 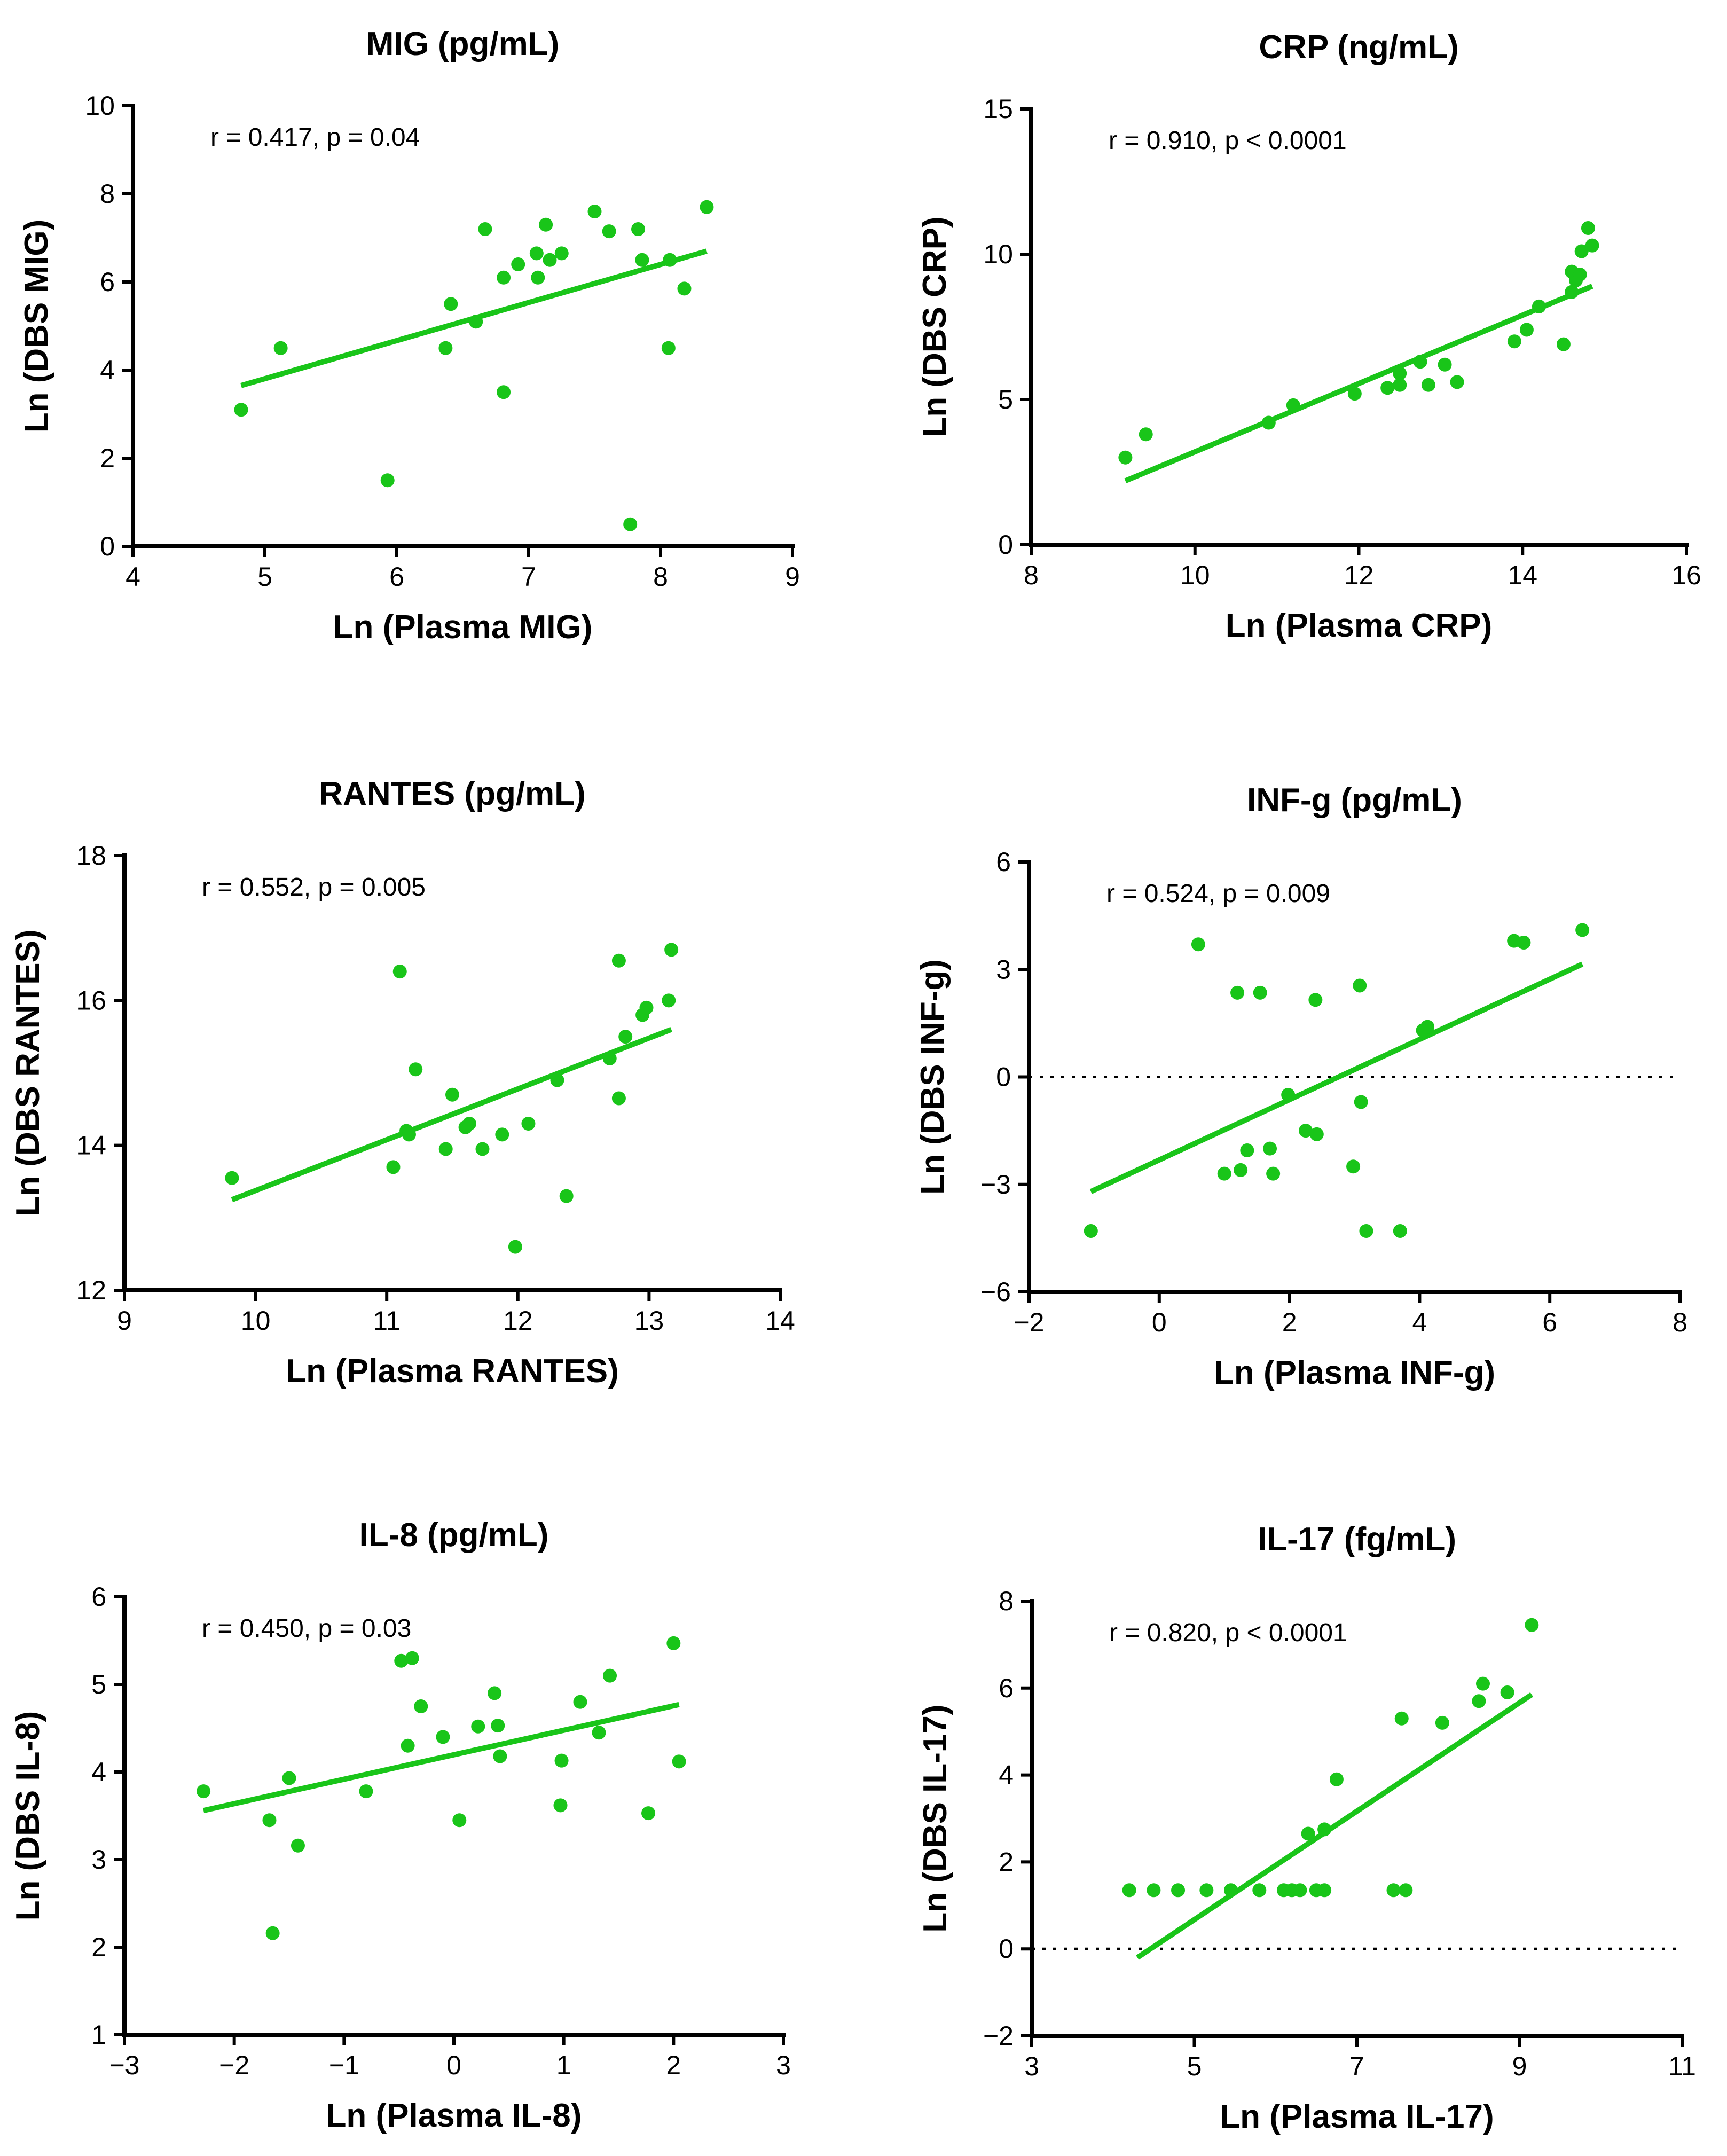 I want to click on y-tick-label: −3, so click(x=996, y=1184).